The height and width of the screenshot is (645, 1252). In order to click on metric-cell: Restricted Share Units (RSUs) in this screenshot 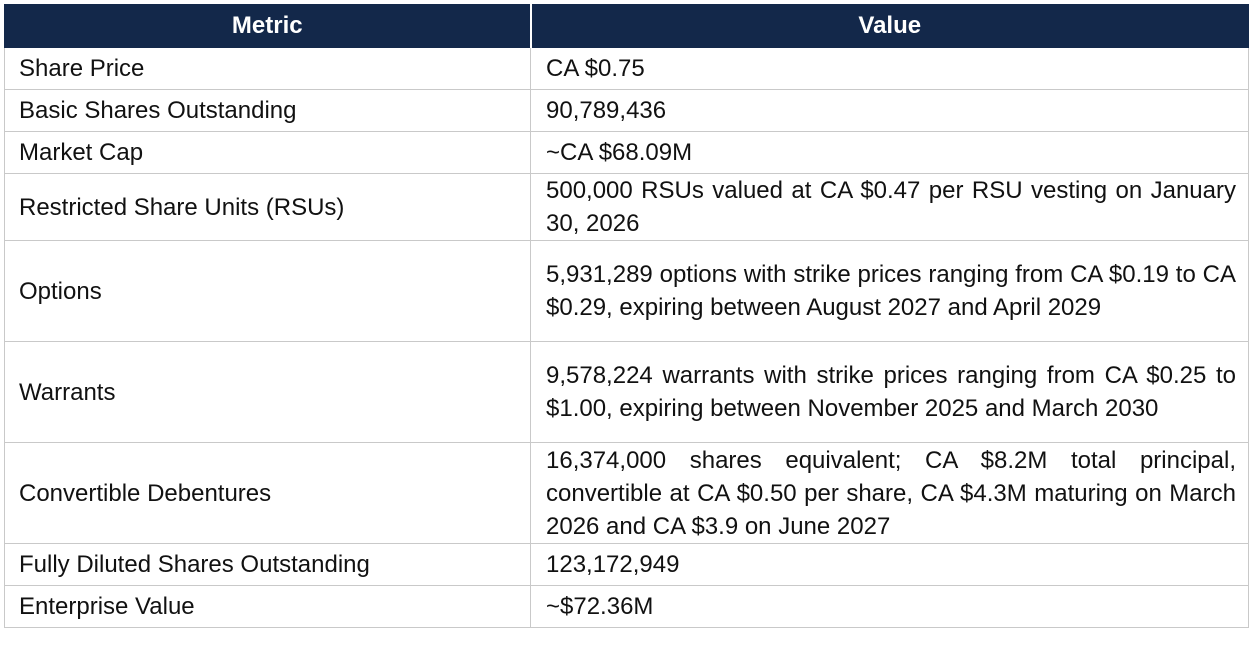, I will do `click(267, 207)`.